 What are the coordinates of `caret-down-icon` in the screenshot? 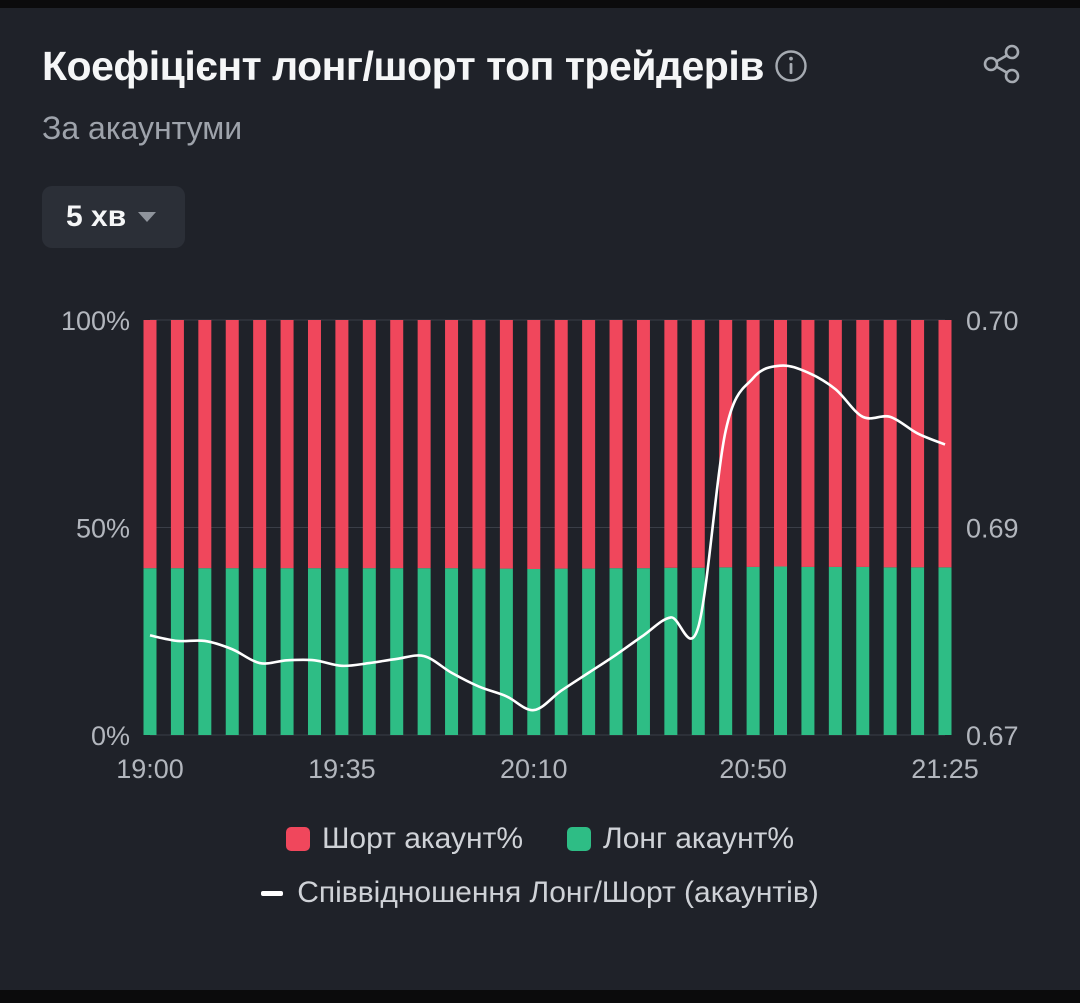 It's located at (147, 217).